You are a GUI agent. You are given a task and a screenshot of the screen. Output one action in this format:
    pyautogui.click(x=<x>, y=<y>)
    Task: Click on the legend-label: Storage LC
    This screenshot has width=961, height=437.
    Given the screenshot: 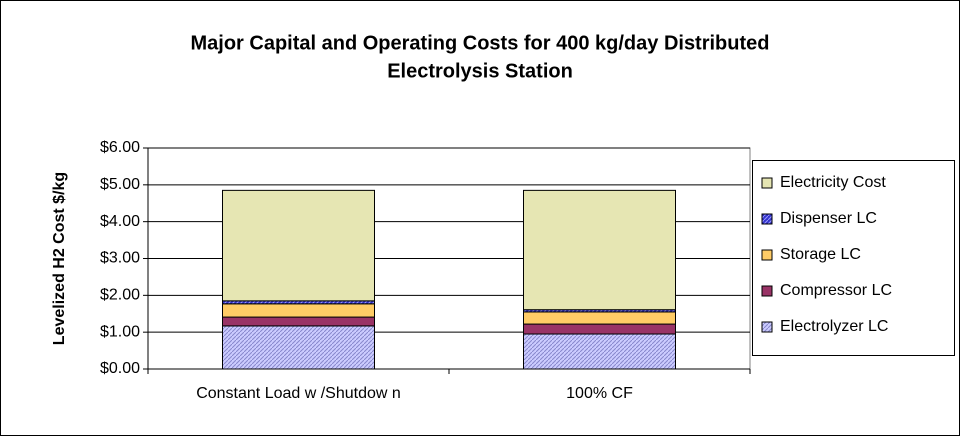 What is the action you would take?
    pyautogui.click(x=820, y=254)
    